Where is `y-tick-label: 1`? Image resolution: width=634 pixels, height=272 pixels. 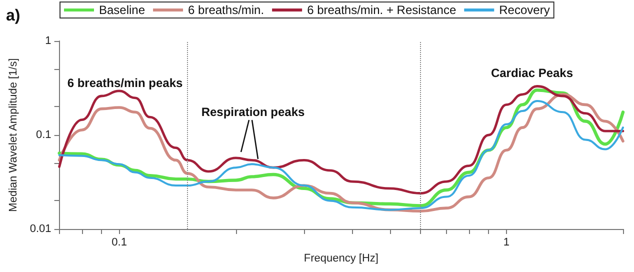
y-tick-label: 1 is located at coordinates (48, 41).